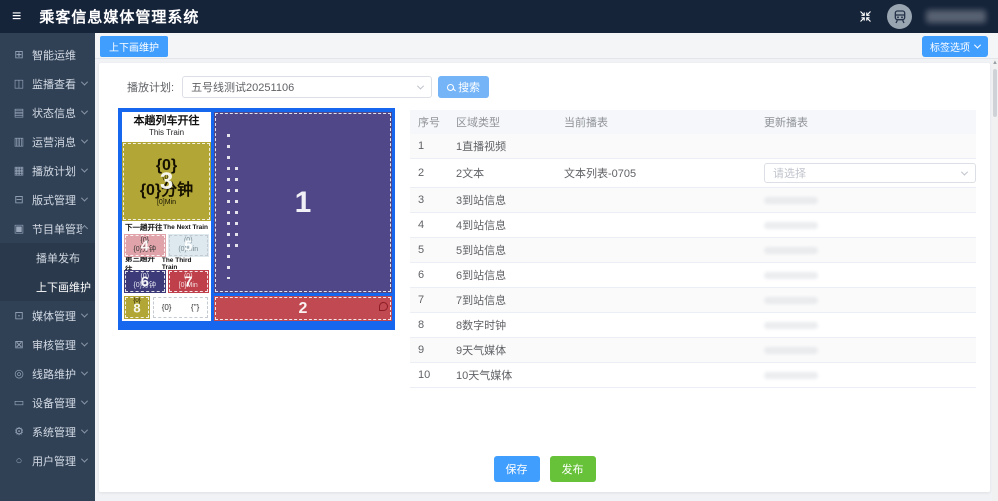  Describe the element at coordinates (54, 200) in the screenshot. I see `sidebar-item-label: 版式管理` at that location.